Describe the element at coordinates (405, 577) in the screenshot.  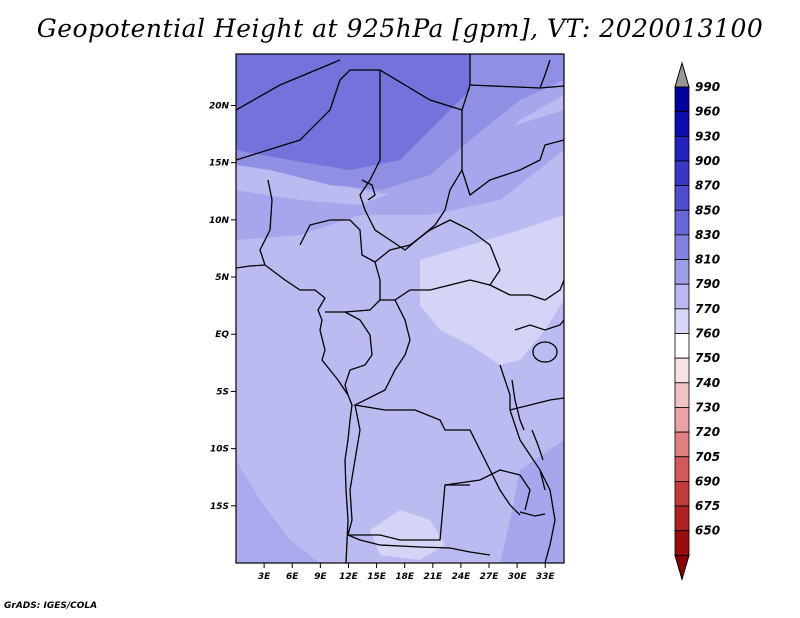
I see `lon-tick-label: 18E` at that location.